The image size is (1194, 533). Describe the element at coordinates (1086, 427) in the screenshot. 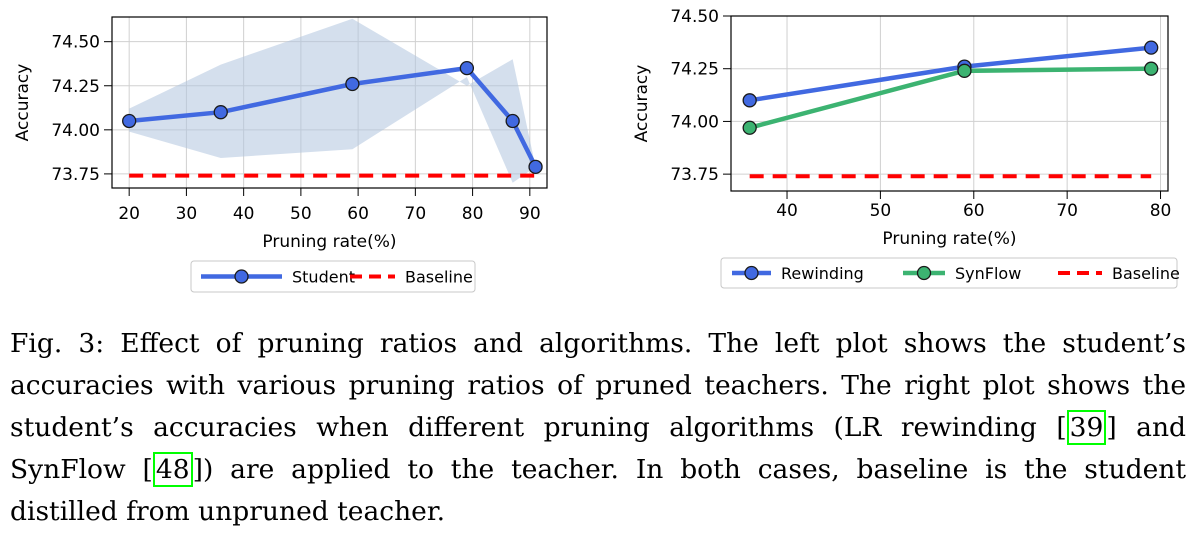

I see `citation-link-39: 39` at that location.